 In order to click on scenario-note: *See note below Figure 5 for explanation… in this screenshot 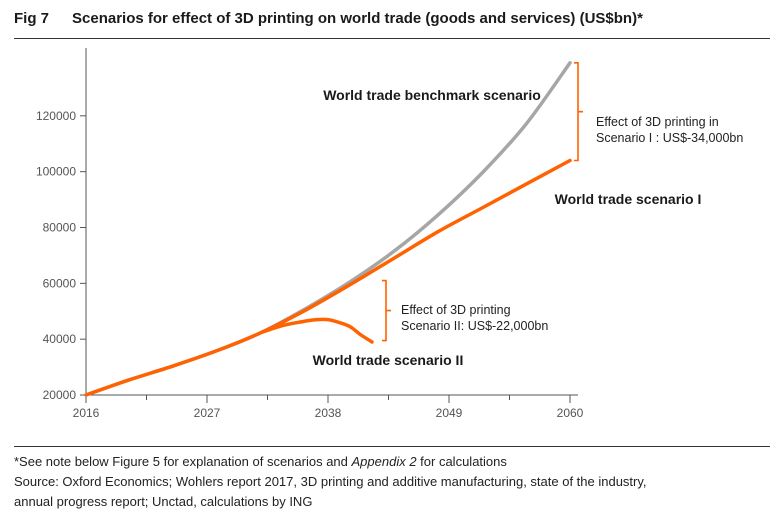, I will do `click(394, 462)`.